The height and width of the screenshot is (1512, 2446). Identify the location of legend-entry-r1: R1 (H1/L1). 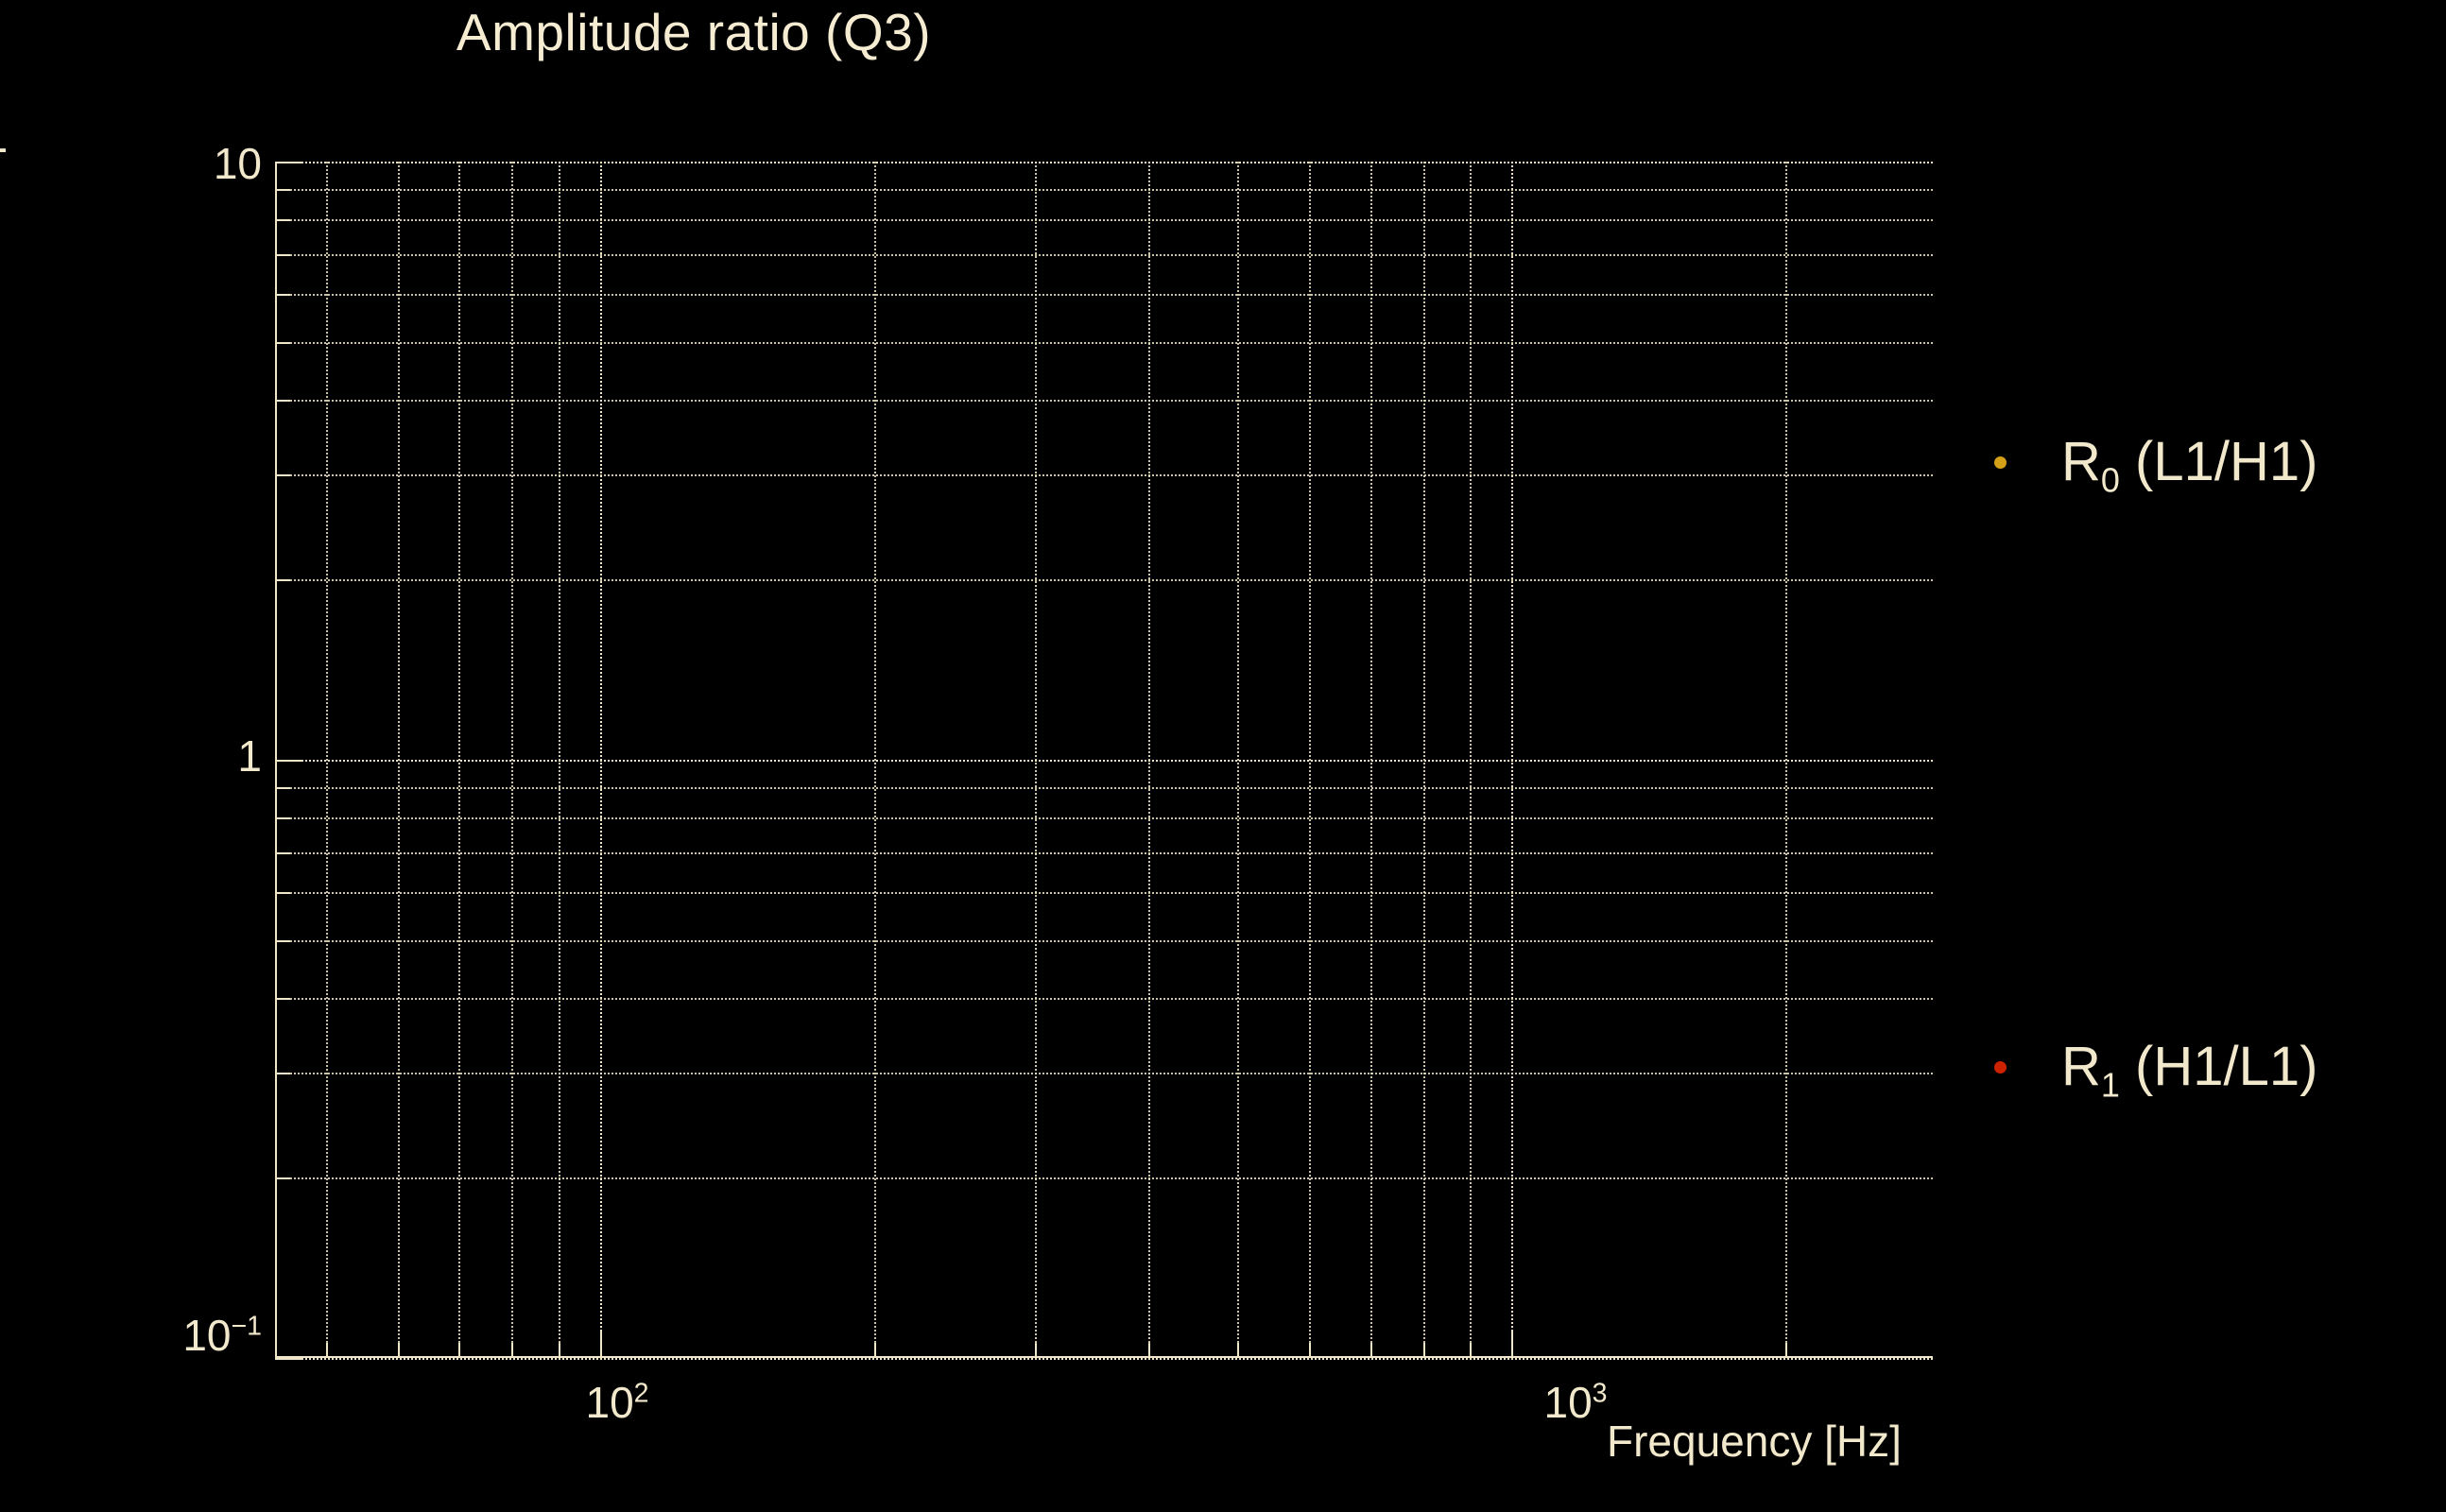
(2156, 1070).